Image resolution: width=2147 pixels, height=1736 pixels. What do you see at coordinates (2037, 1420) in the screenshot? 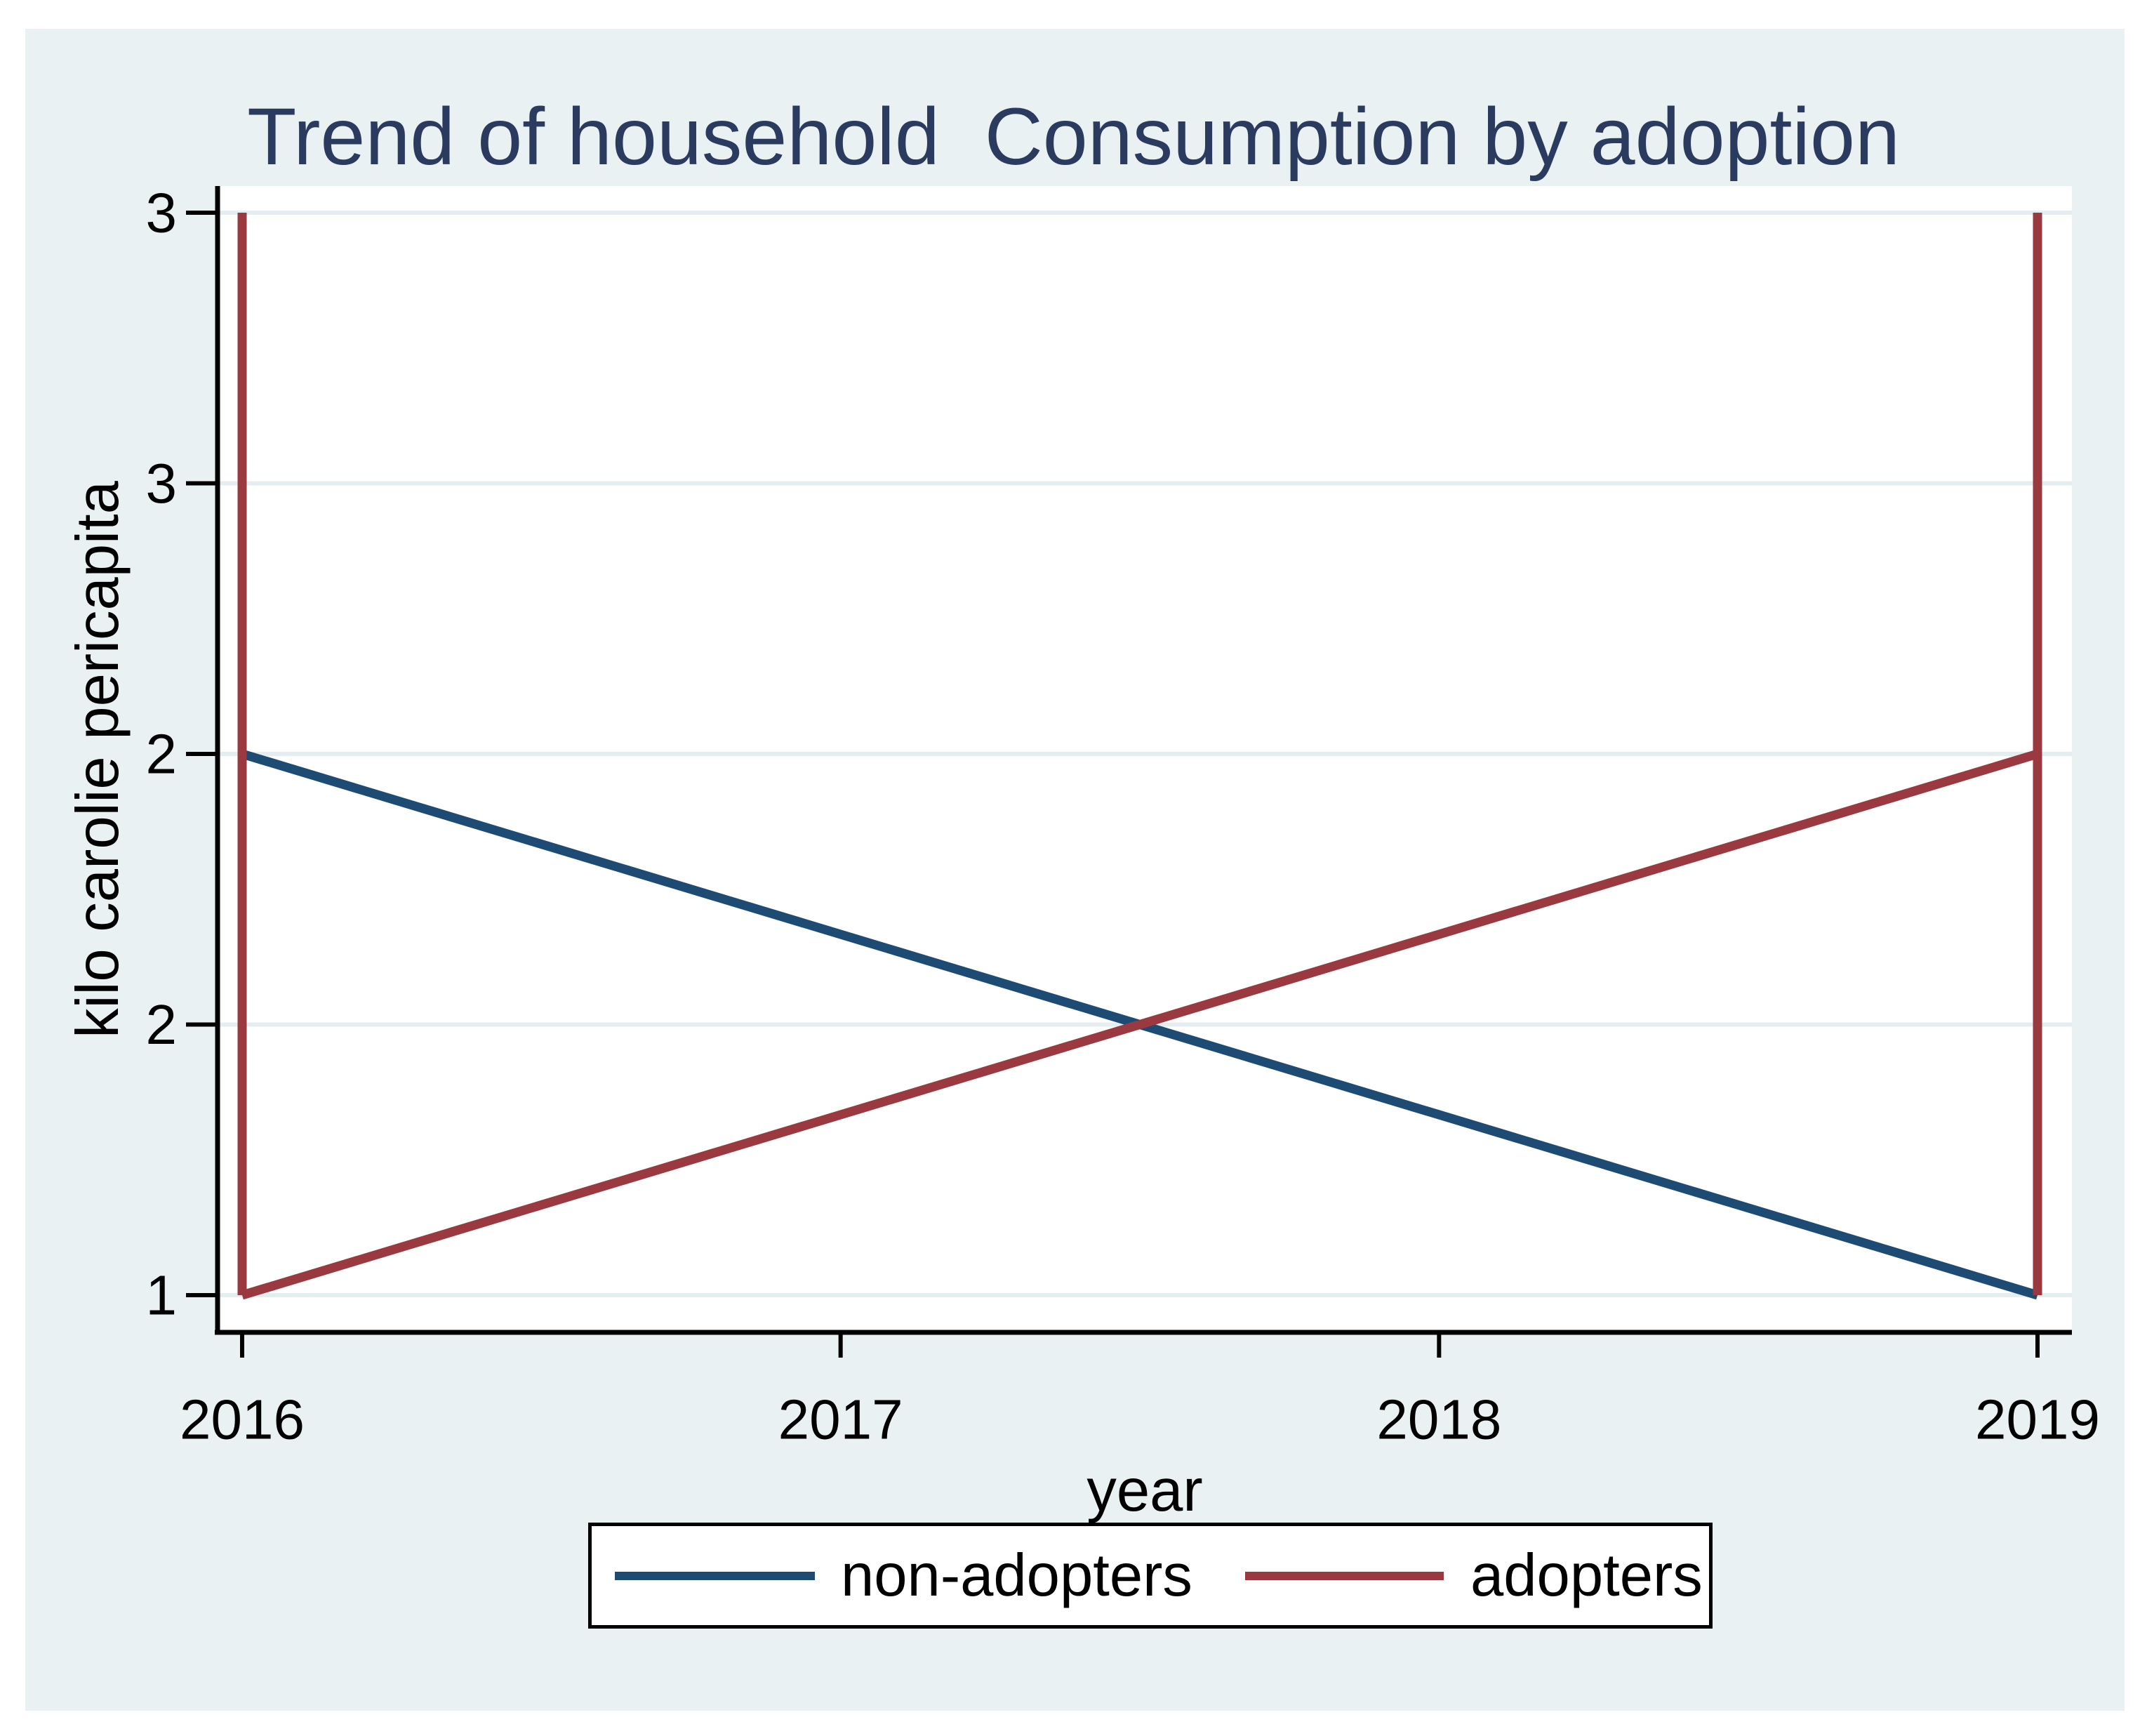
I see `x-tick-label: 2019` at bounding box center [2037, 1420].